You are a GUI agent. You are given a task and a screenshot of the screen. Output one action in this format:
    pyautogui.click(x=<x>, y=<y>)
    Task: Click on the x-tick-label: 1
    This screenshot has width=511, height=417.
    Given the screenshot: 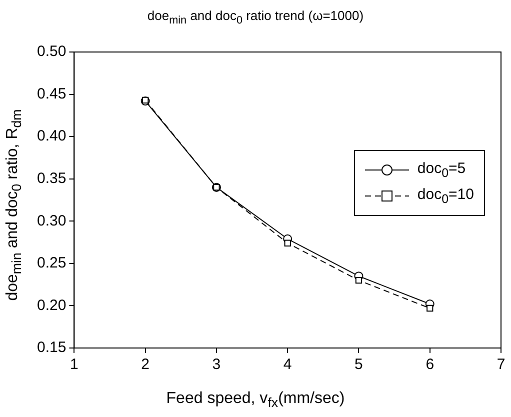 What is the action you would take?
    pyautogui.click(x=74, y=365)
    